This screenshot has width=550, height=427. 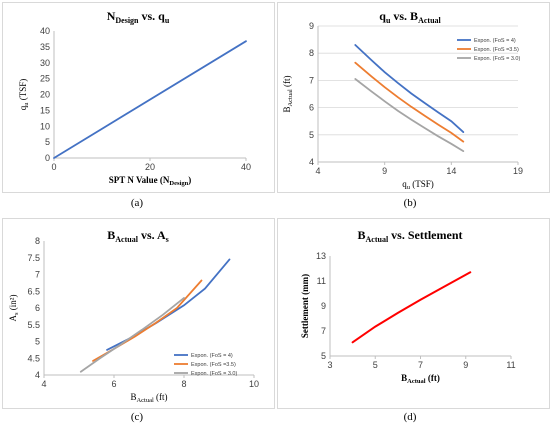 I want to click on x-axis-label: qu (TSF), so click(x=418, y=185).